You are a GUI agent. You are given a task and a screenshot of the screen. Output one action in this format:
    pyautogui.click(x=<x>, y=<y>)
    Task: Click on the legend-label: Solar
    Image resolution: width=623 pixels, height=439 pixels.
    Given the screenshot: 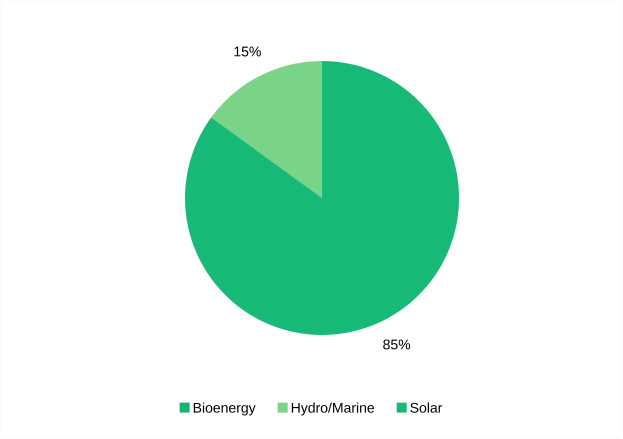 What is the action you would take?
    pyautogui.click(x=426, y=407)
    